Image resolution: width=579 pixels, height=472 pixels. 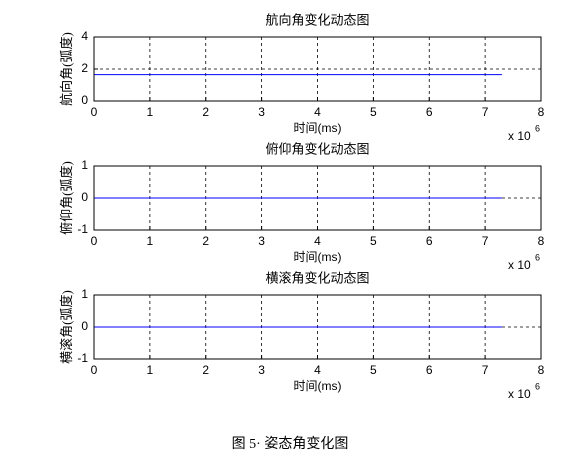 I want to click on chart-title: 横滚角变化动态图, so click(x=317, y=277).